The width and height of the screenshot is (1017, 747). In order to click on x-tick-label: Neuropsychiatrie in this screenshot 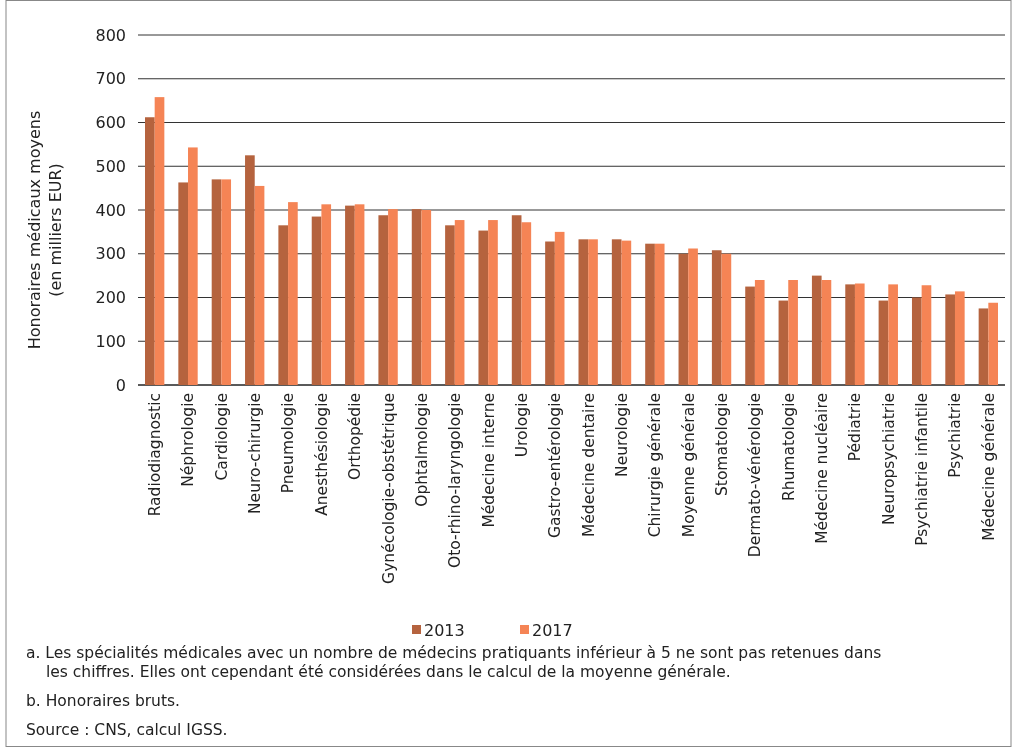, I will do `click(888, 459)`.